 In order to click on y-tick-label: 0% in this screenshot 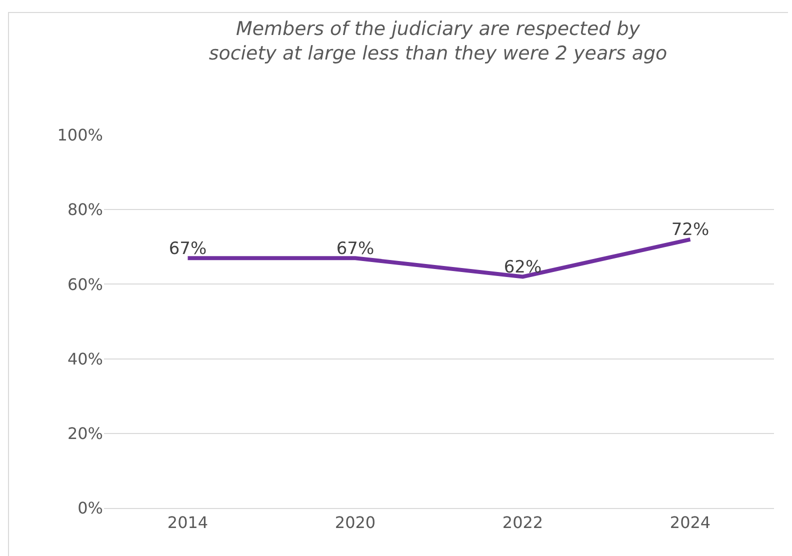, I will do `click(90, 508)`.